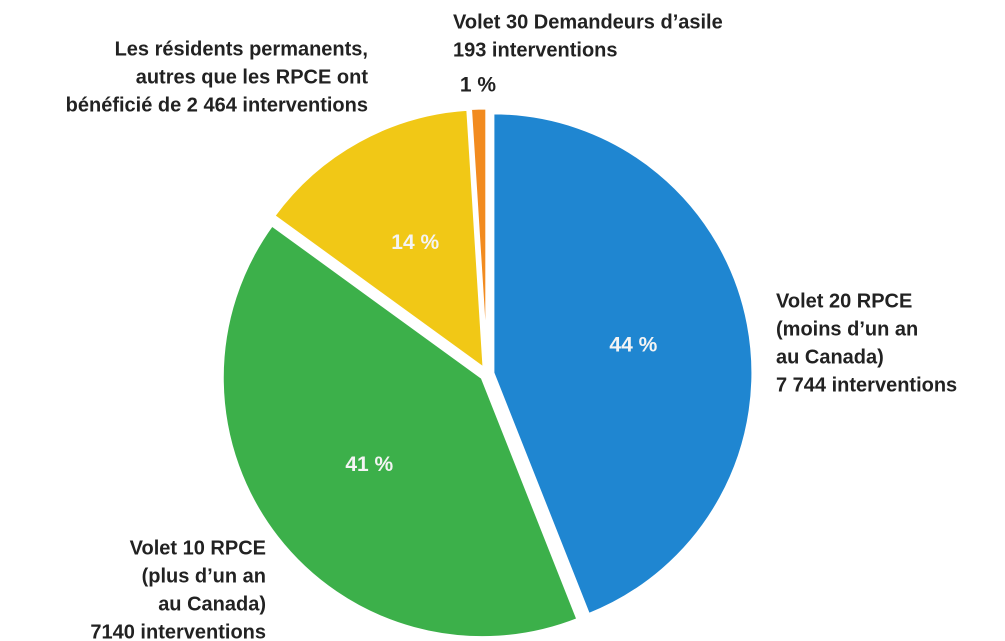  I want to click on category-label: Les résidents permanents,, so click(241, 49).